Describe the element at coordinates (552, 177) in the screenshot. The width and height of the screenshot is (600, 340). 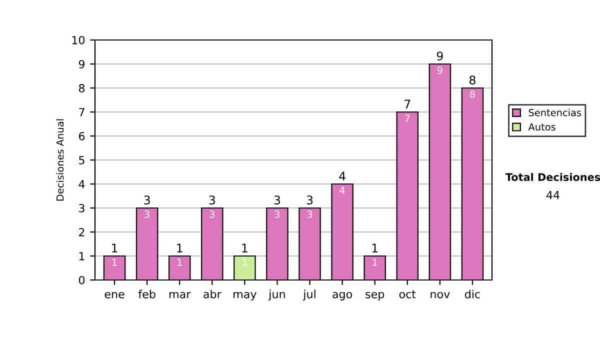
I see `text: Total Decisiones` at that location.